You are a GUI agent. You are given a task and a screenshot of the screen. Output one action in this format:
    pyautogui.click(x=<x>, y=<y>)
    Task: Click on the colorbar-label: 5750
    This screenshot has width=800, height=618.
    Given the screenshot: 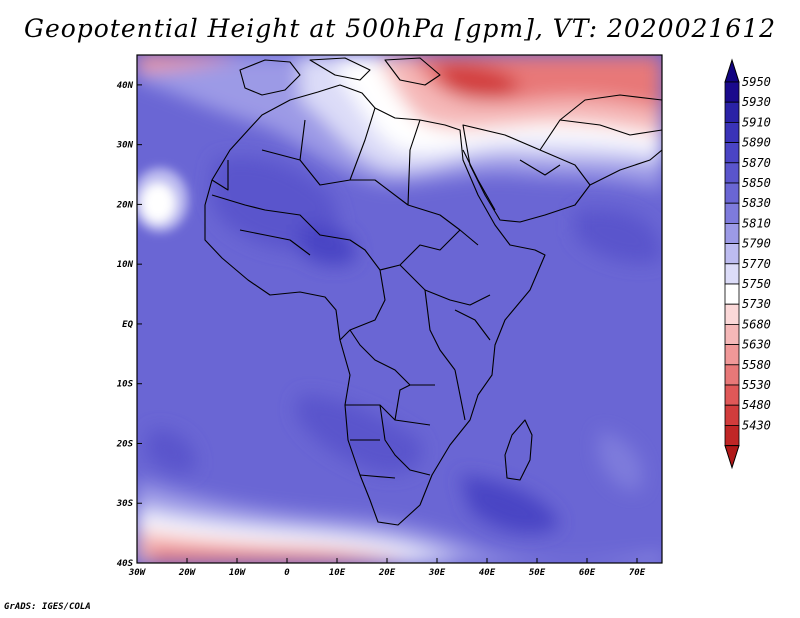 What is the action you would take?
    pyautogui.click(x=756, y=284)
    